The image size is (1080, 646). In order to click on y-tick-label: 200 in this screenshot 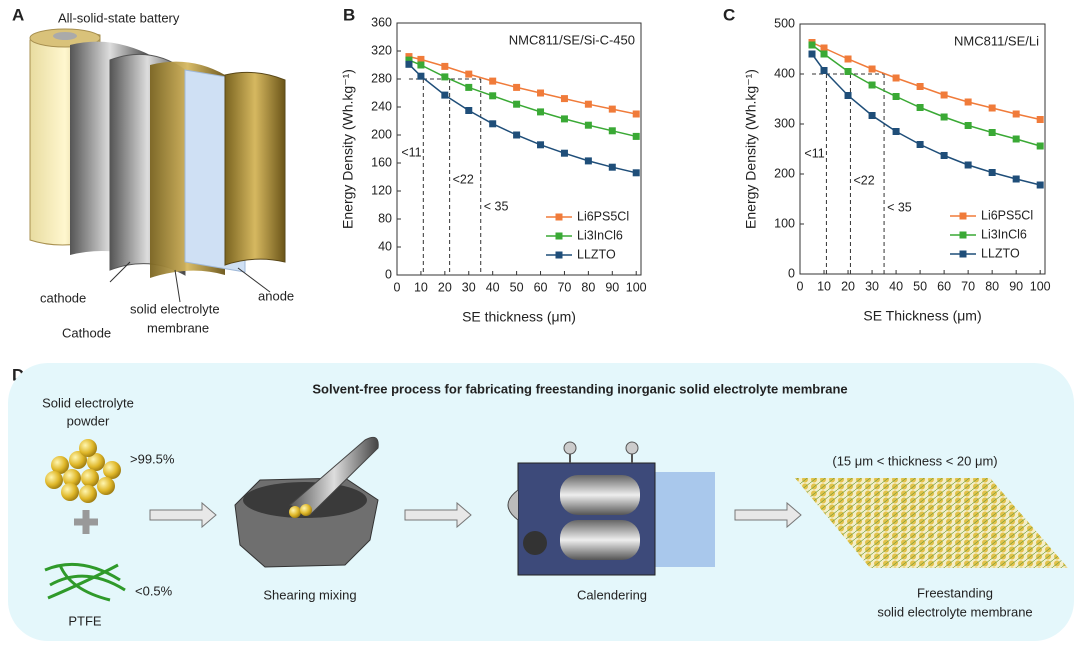, I will do `click(381, 134)`.